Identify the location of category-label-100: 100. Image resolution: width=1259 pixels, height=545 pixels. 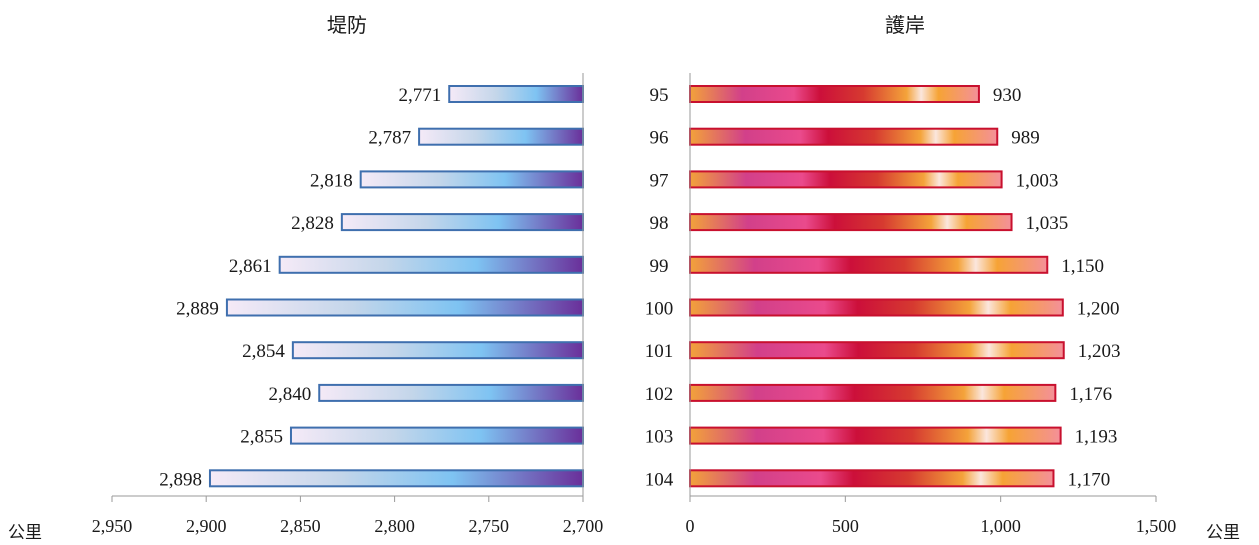
(659, 309).